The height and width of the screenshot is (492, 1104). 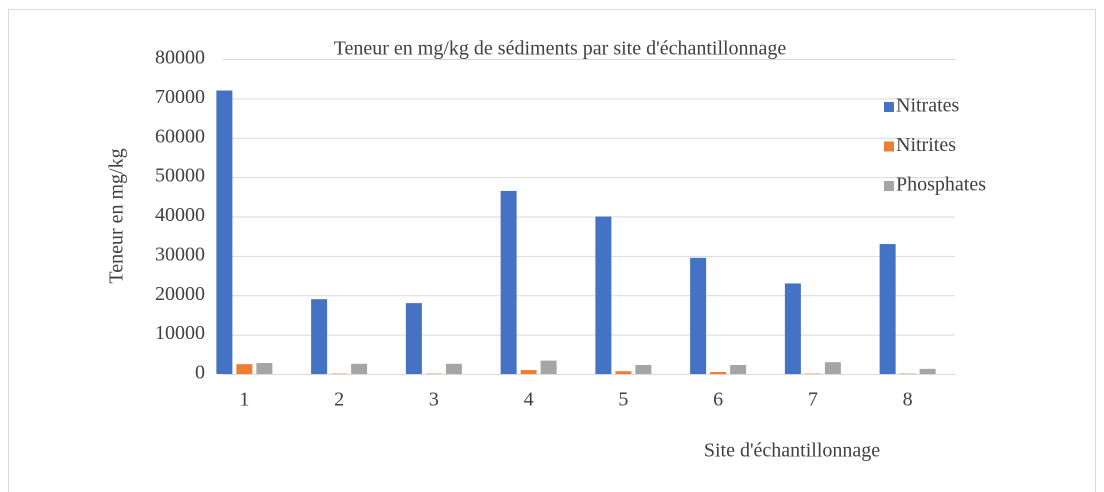 I want to click on x-tick-label: 1, so click(x=244, y=400).